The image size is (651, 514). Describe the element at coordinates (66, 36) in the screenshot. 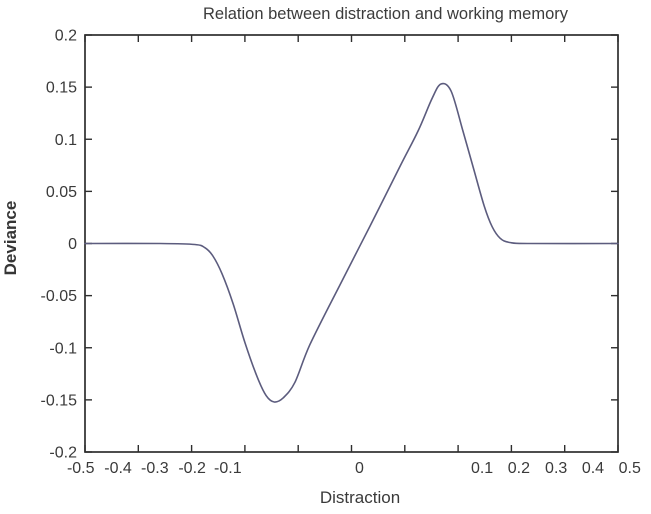

I see `y-tick-label: 0.2` at that location.